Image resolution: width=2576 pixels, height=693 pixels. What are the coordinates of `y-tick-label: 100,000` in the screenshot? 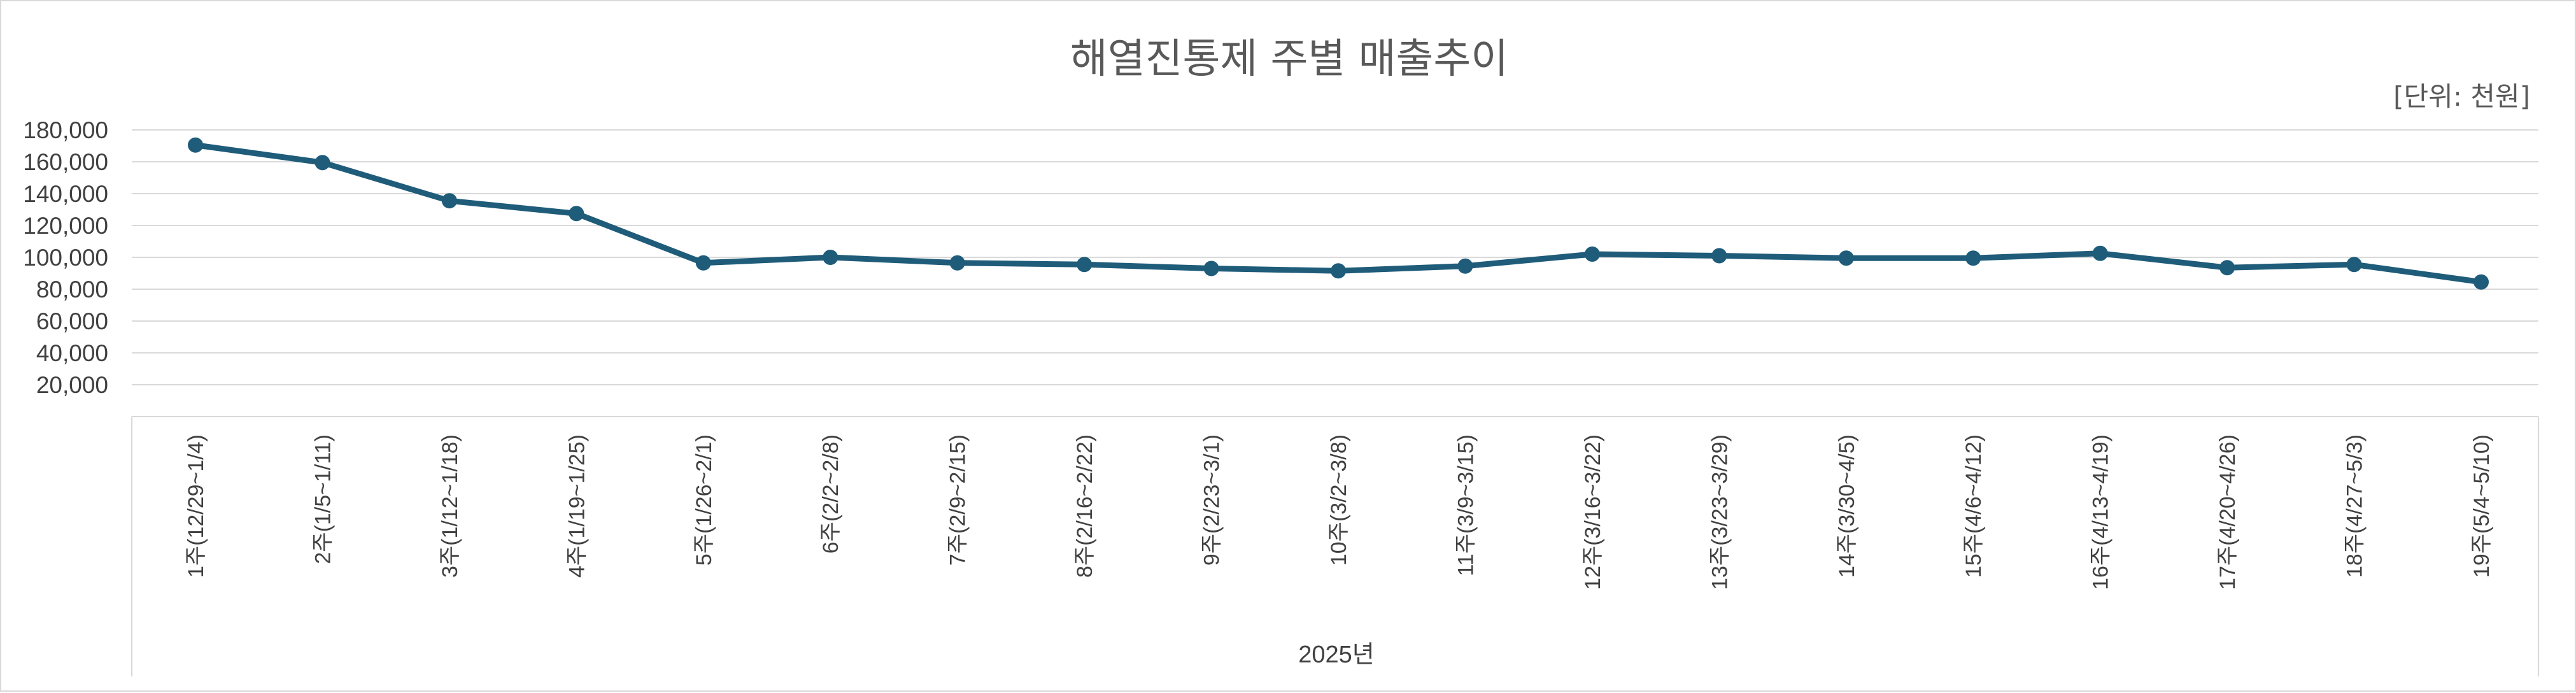 It's located at (65, 258).